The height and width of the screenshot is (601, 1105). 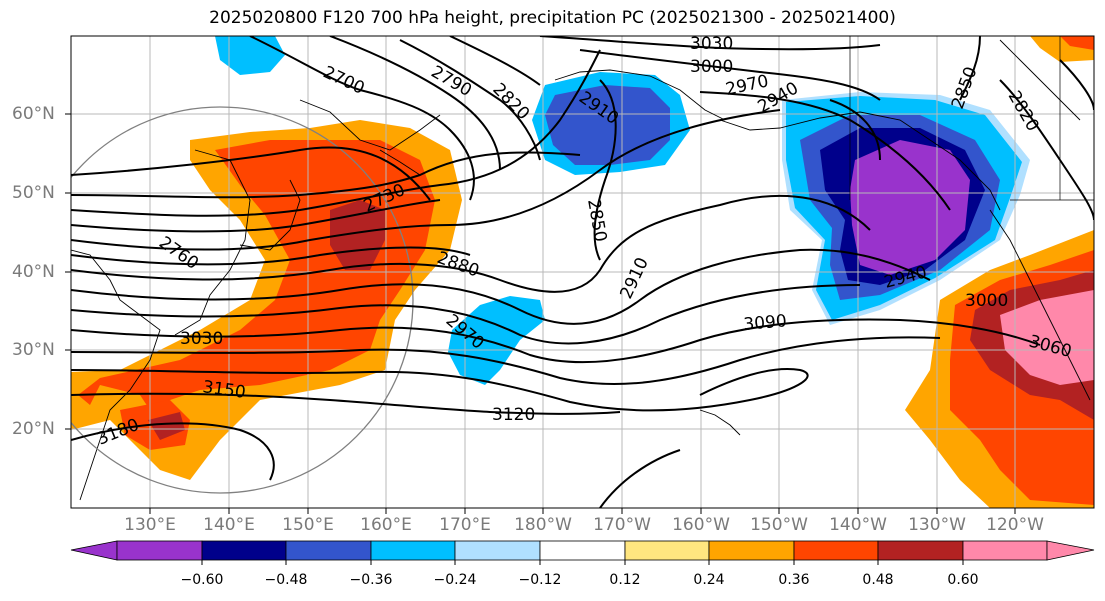 What do you see at coordinates (202, 580) in the screenshot?
I see `colorbar-tick-label: −0.60` at bounding box center [202, 580].